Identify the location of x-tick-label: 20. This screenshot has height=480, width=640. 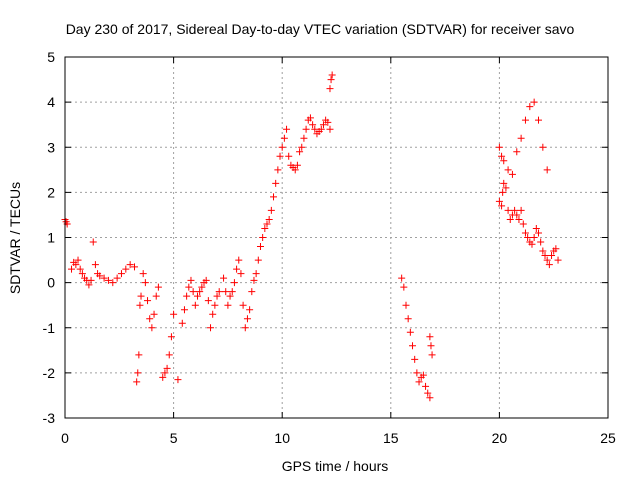
(500, 438).